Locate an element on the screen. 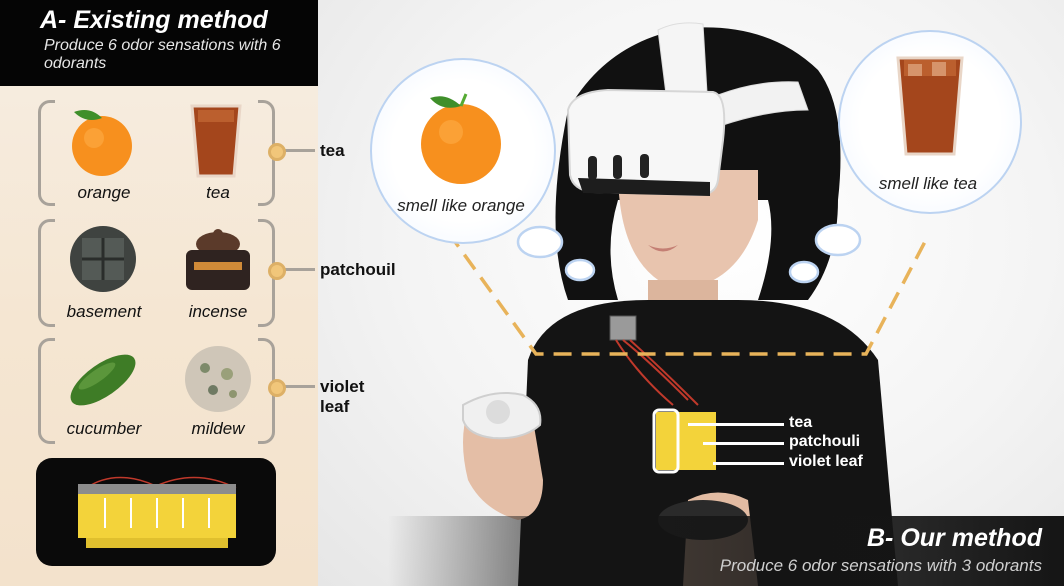 The image size is (1064, 586). item-label-mildew: mildew is located at coordinates (218, 428).